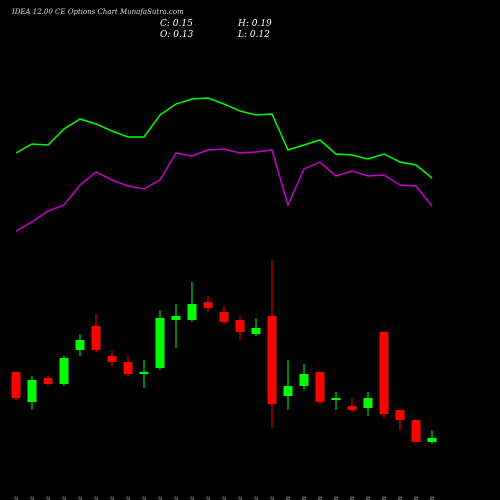 This screenshot has width=500, height=500. What do you see at coordinates (96, 498) in the screenshot?
I see `x-tick-label: 15 Dec` at bounding box center [96, 498].